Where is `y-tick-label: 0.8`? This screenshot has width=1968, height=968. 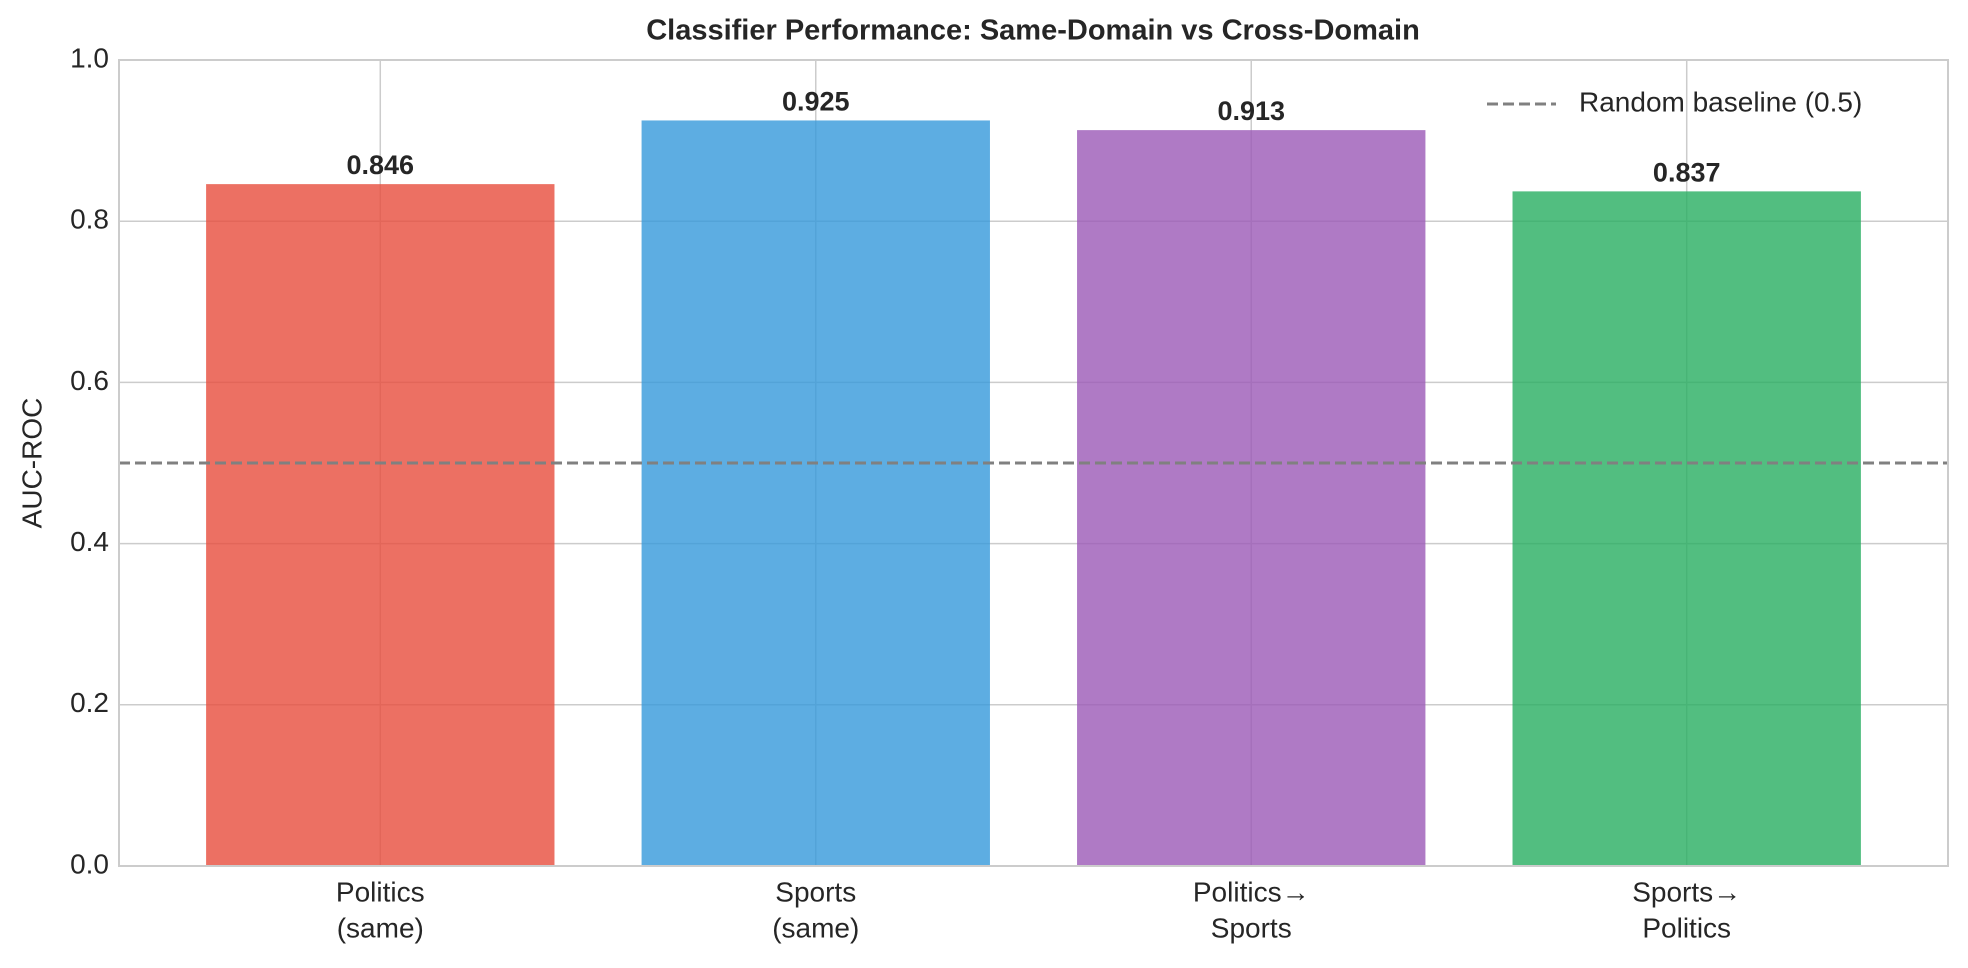 y-tick-label: 0.8 is located at coordinates (89, 219).